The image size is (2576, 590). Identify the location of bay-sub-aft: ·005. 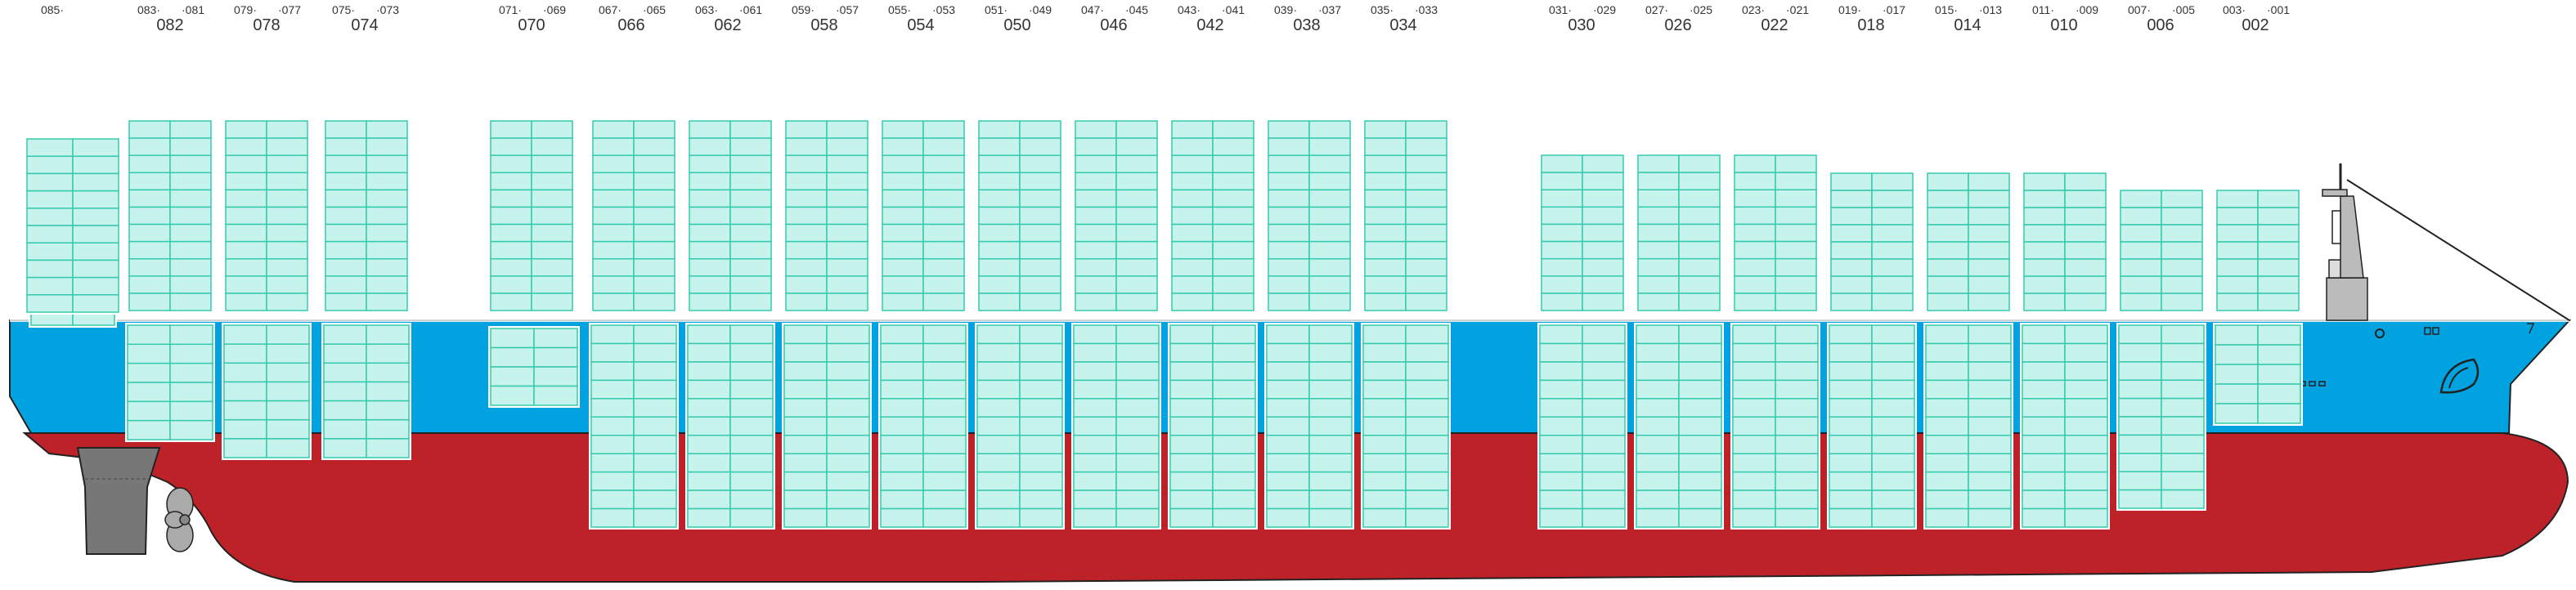
(2183, 9).